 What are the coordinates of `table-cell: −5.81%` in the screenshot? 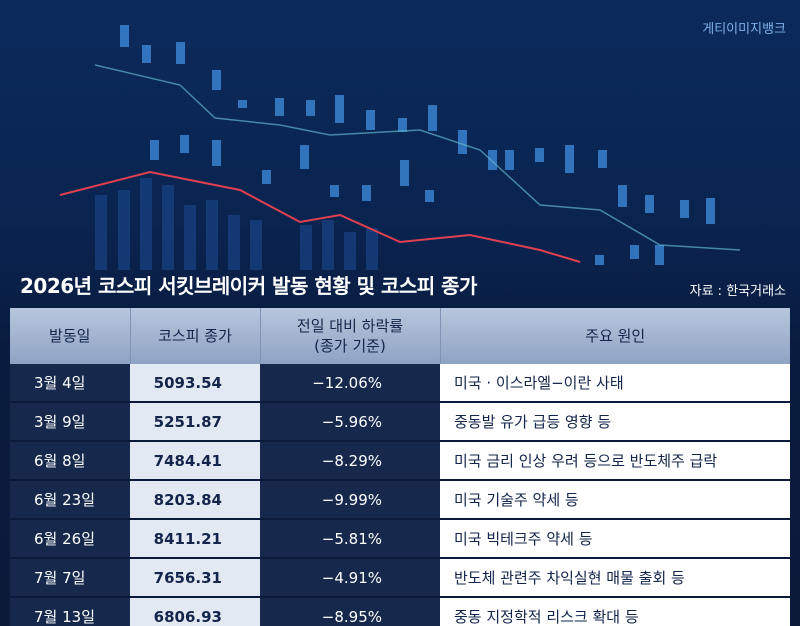 It's located at (350, 539).